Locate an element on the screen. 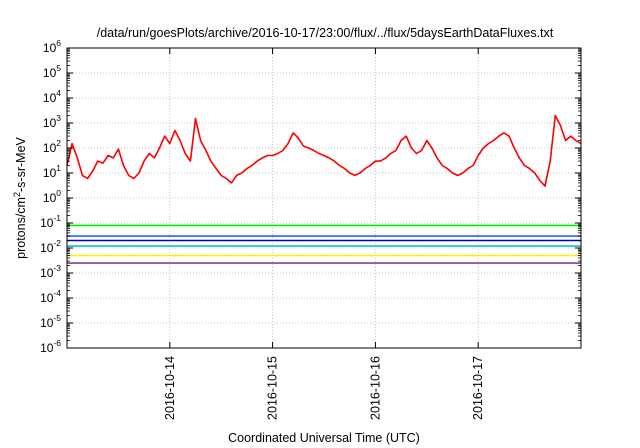 The width and height of the screenshot is (640, 448). y-tick-label: 10⁻¹ is located at coordinates (50, 221).